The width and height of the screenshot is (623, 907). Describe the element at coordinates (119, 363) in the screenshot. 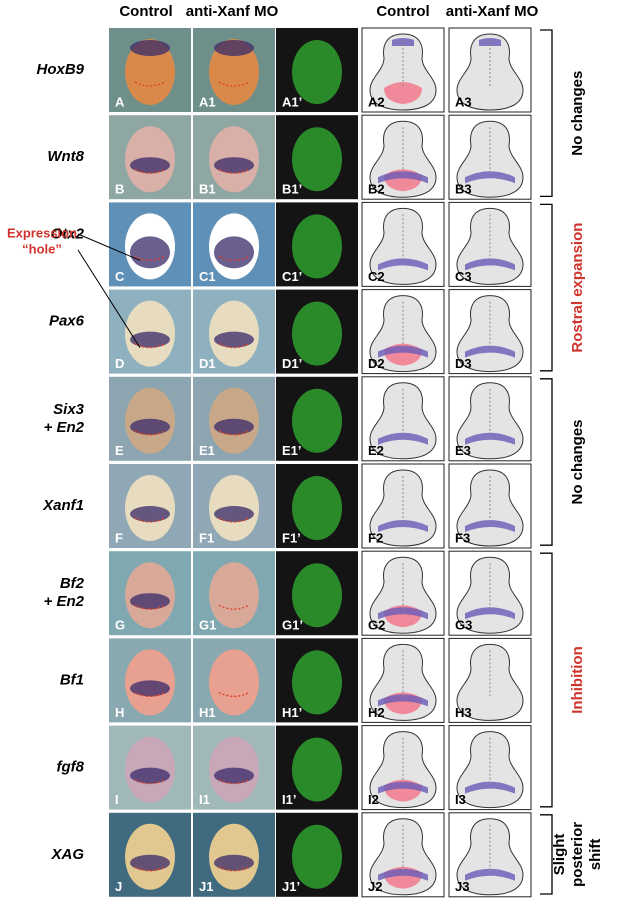

I see `panel-label: D` at that location.